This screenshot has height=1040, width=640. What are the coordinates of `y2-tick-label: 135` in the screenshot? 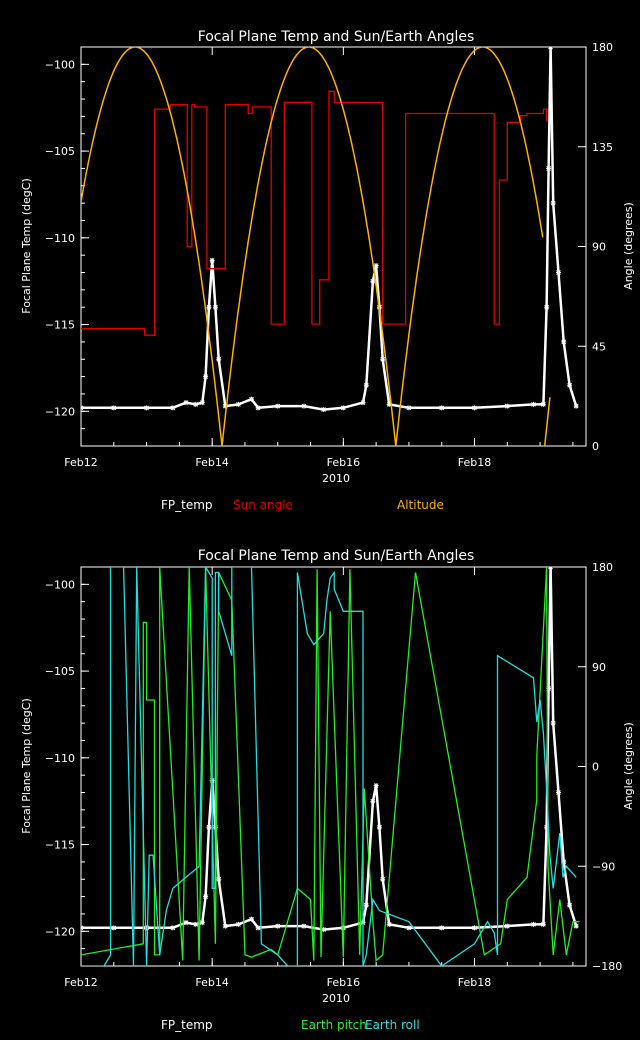 It's located at (602, 147).